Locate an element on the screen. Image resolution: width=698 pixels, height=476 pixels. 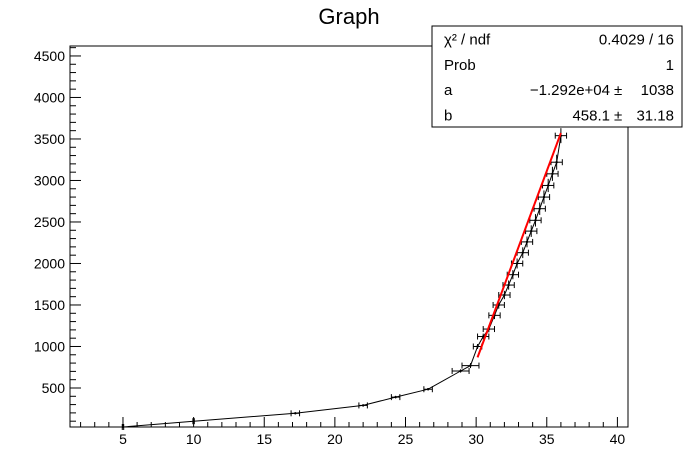
stats-box-frame is located at coordinates (557, 76).